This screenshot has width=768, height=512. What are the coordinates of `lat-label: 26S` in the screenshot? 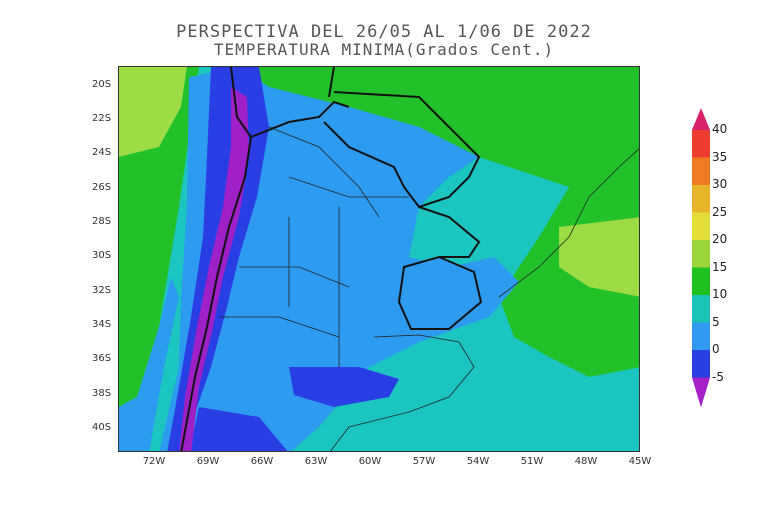 It's located at (102, 187).